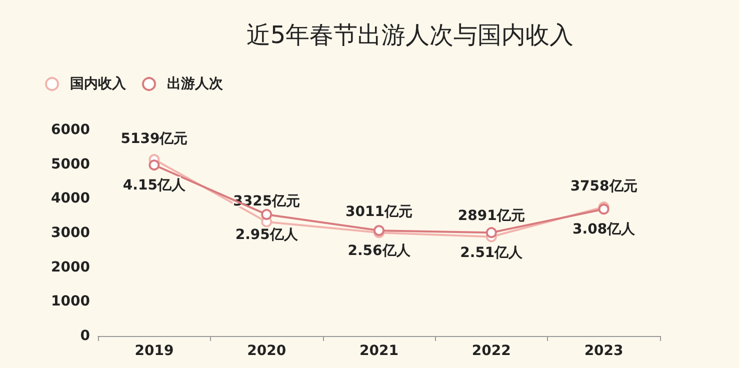 The height and width of the screenshot is (368, 739). Describe the element at coordinates (98, 84) in the screenshot. I see `legend-label: 国内收入` at that location.